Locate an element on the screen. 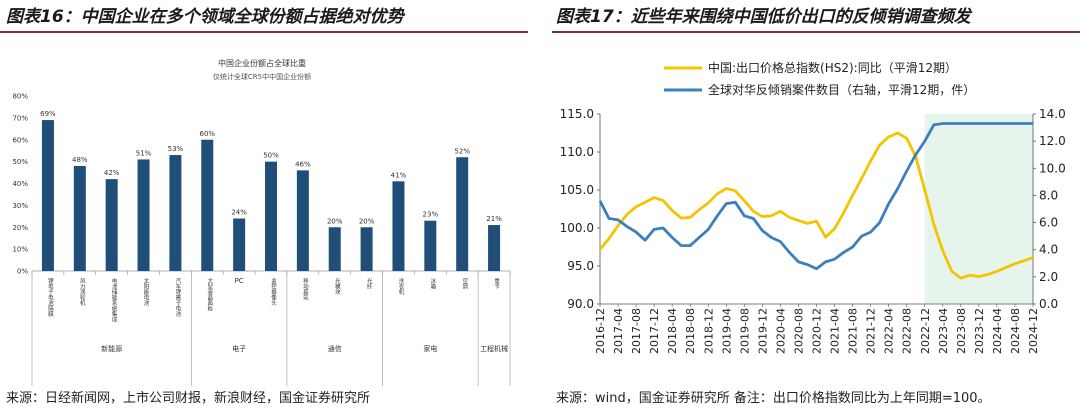 The height and width of the screenshot is (409, 1080). xtick-label: 2023-08 is located at coordinates (961, 331).